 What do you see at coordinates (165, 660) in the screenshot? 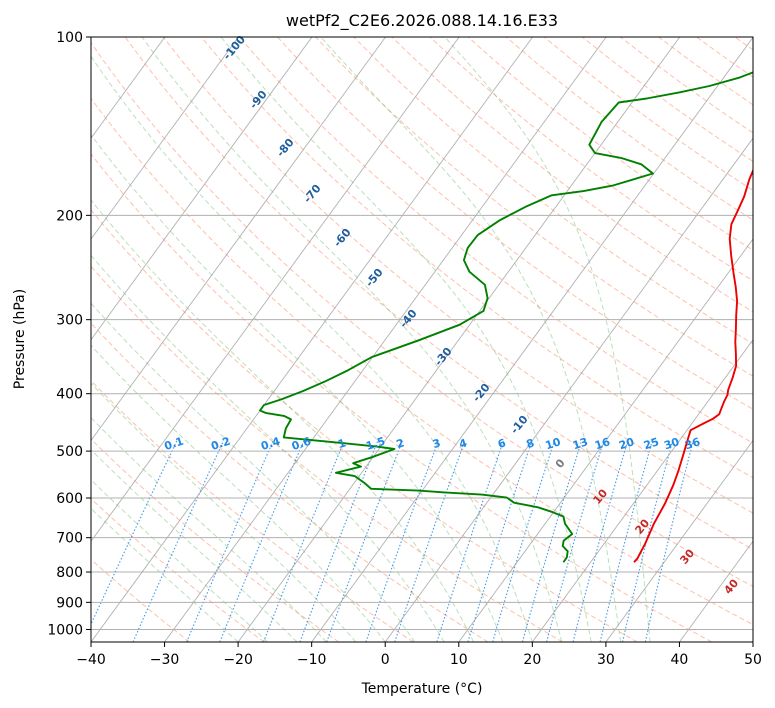
I see `x-tick-label: −30` at bounding box center [165, 660].